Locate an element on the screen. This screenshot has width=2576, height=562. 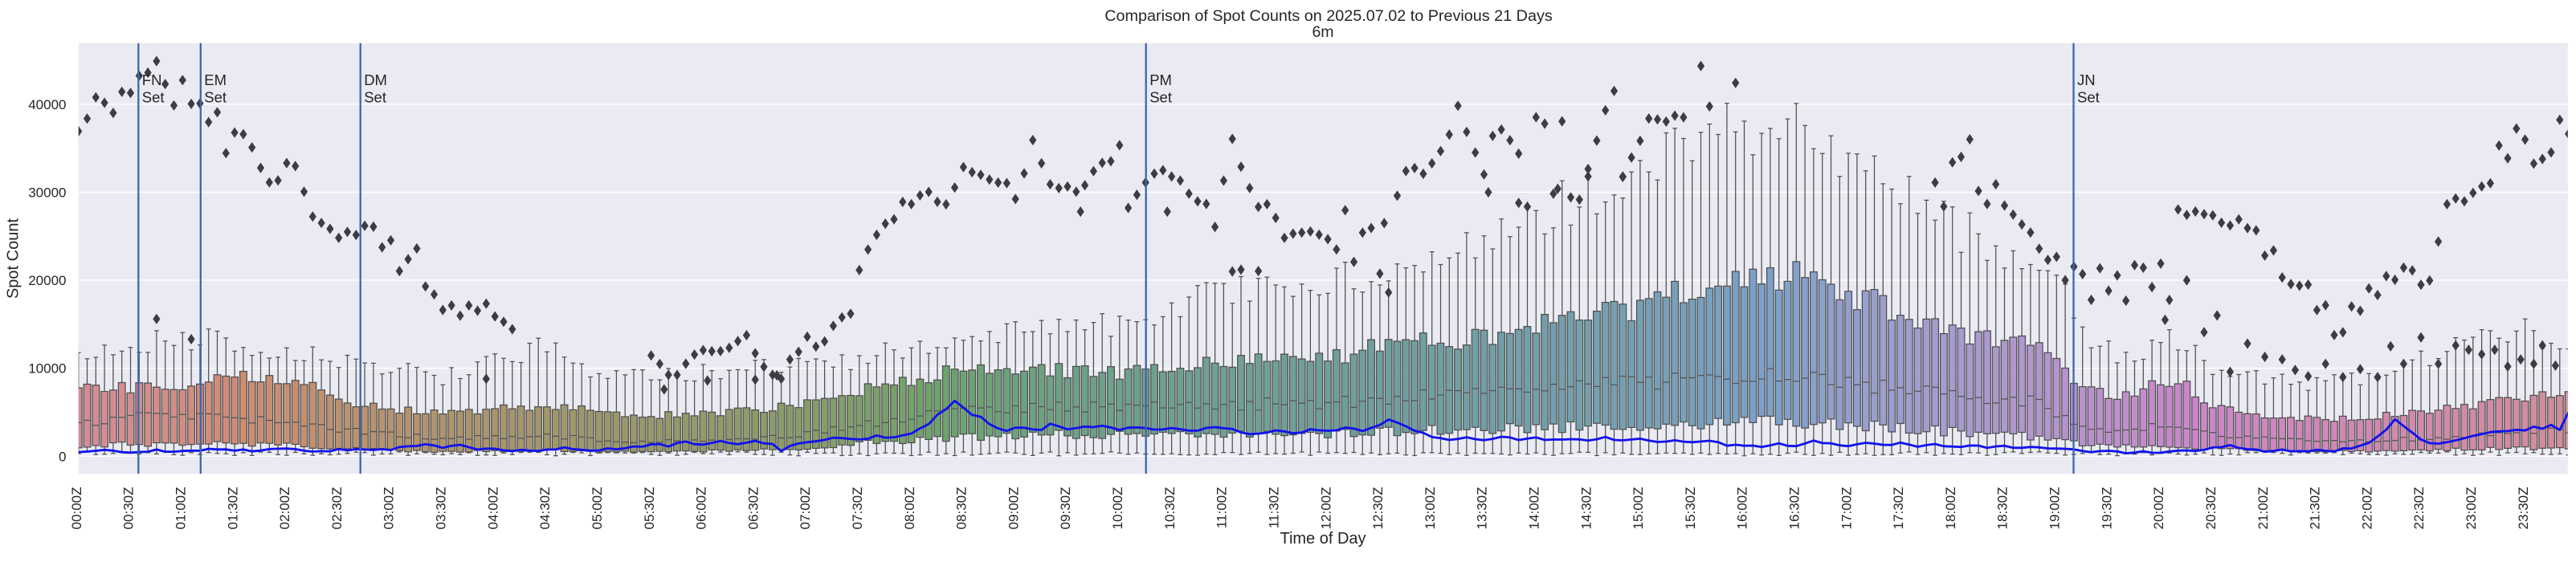
svg-text: 05:30Z is located at coordinates (649, 508).